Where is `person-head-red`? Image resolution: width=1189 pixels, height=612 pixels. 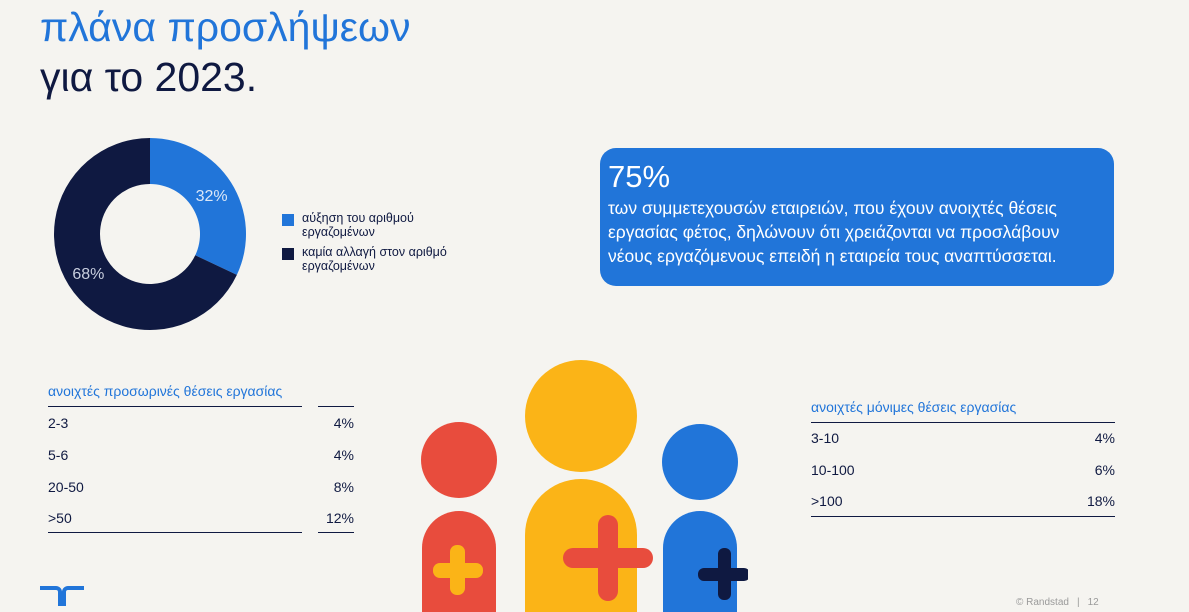
person-head-red is located at coordinates (459, 460).